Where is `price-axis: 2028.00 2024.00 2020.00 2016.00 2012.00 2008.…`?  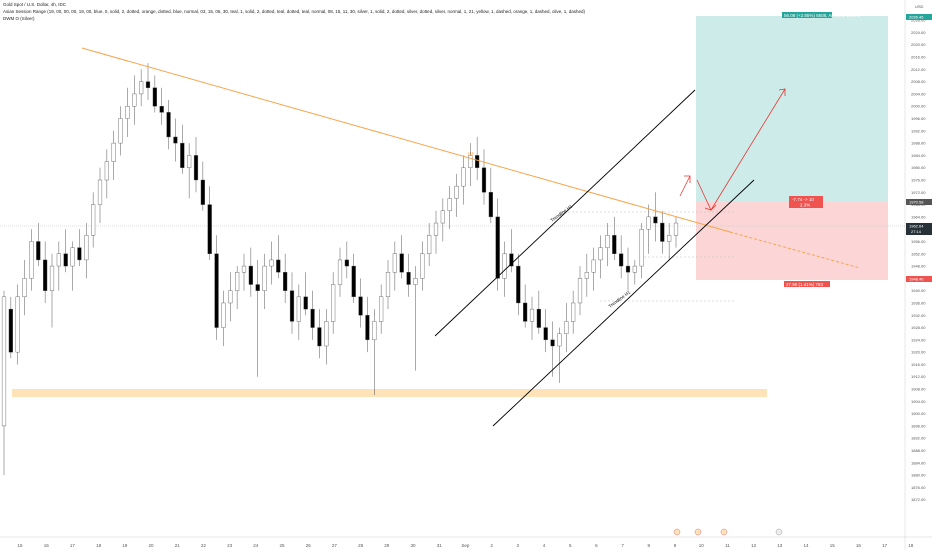
price-axis: 2028.00 2024.00 2020.00 2016.00 2012.00 2008.… is located at coordinates (918, 260).